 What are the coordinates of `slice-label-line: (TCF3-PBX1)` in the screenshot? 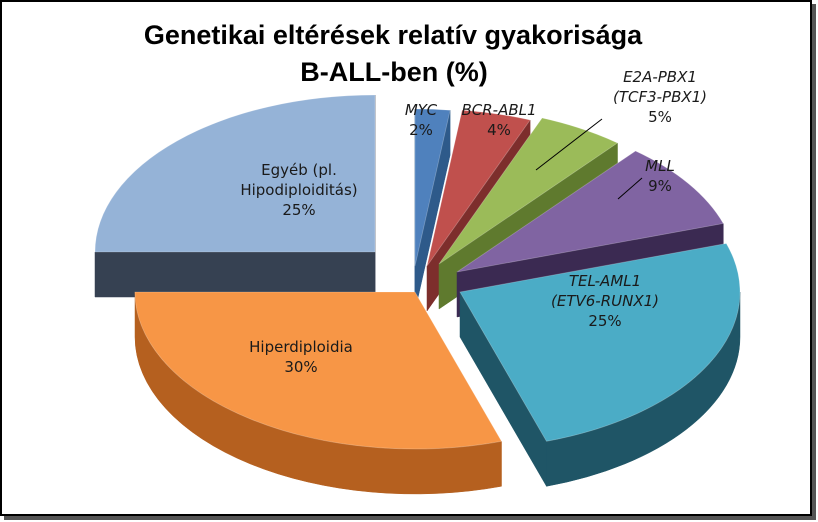 It's located at (660, 97).